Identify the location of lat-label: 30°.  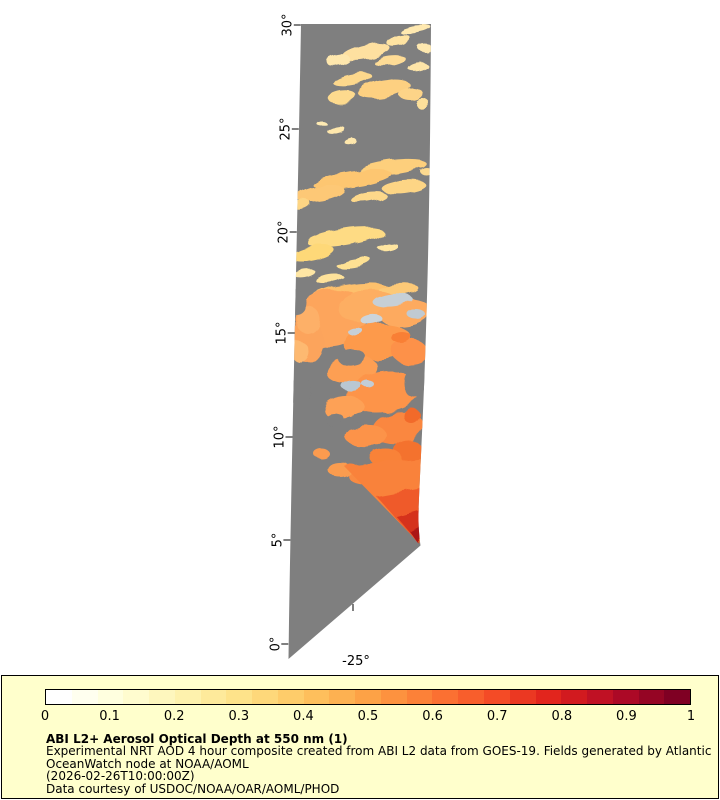
(288, 24).